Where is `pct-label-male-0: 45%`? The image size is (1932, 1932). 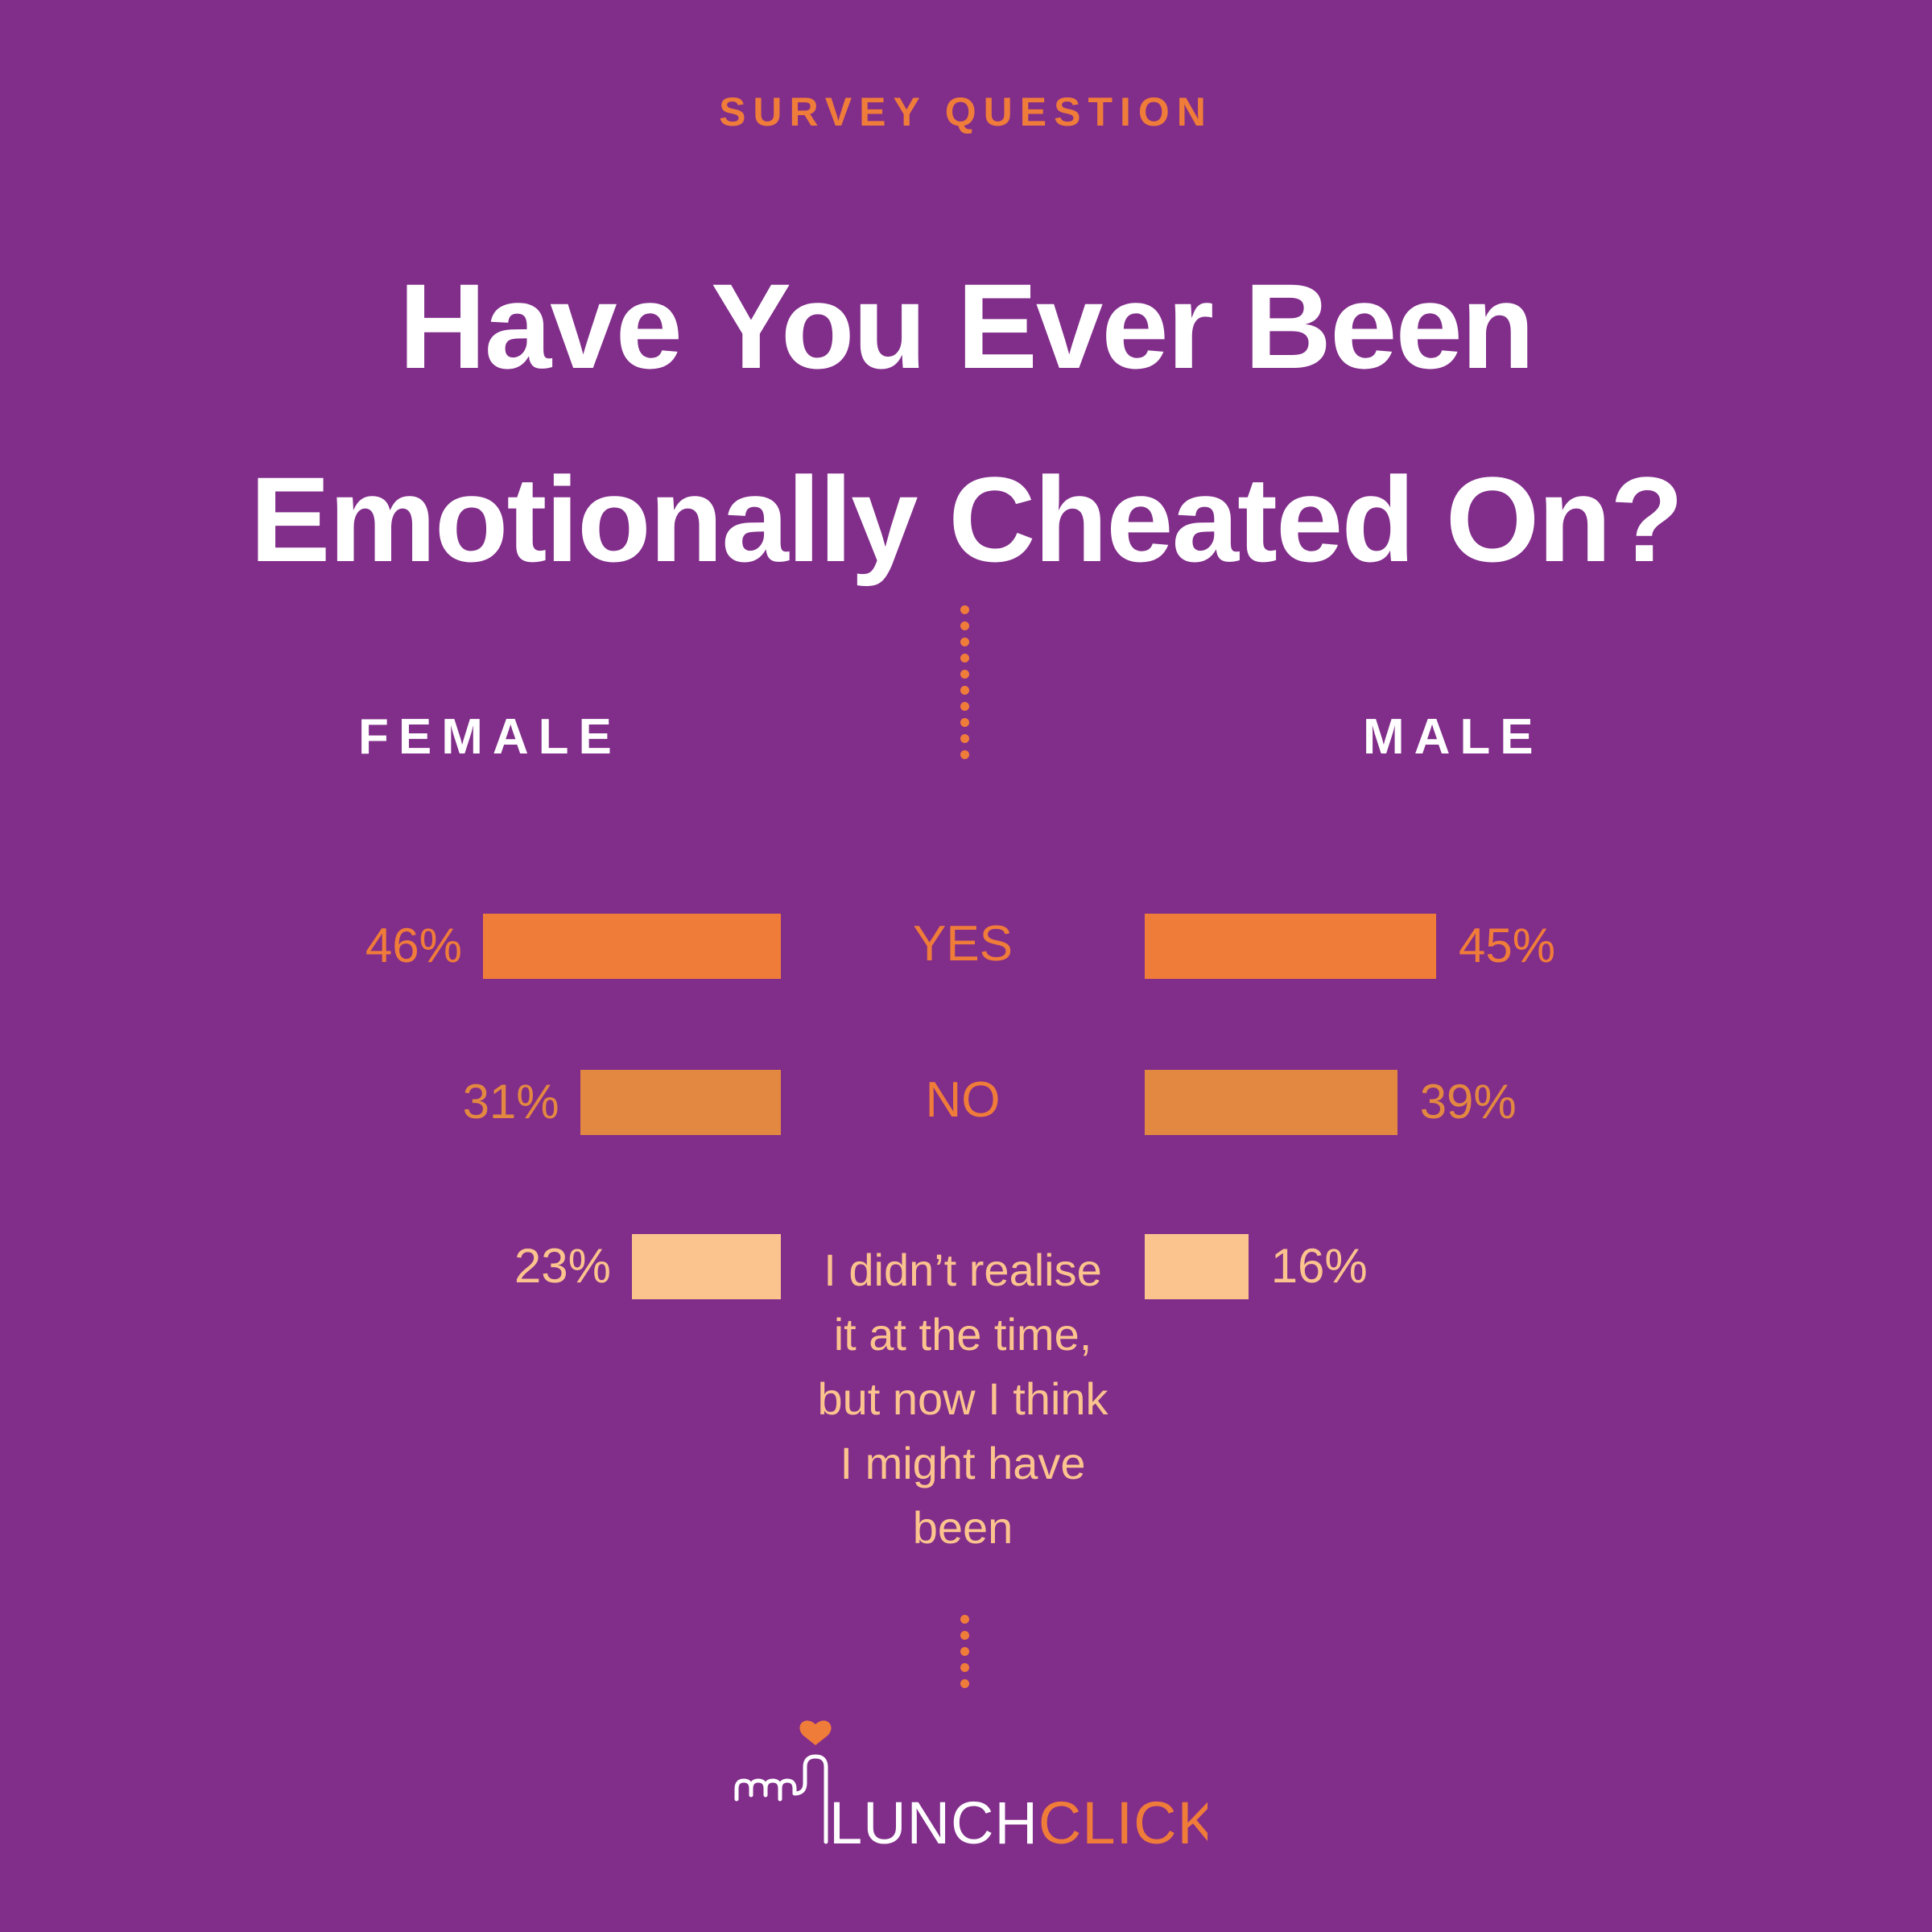 pct-label-male-0: 45% is located at coordinates (1507, 945).